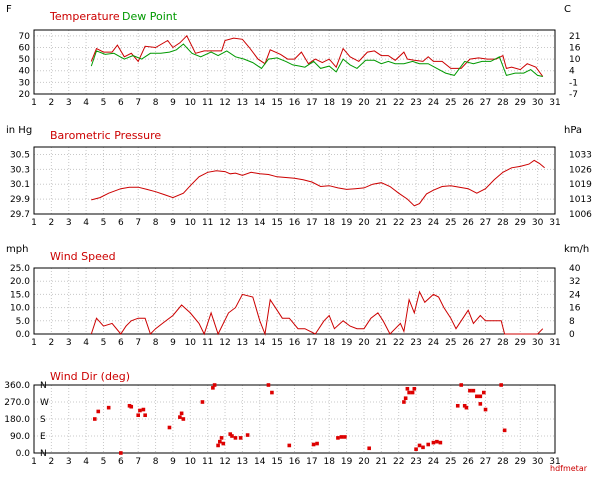  Describe the element at coordinates (51, 103) in the screenshot. I see `x-tick-label: 2` at that location.